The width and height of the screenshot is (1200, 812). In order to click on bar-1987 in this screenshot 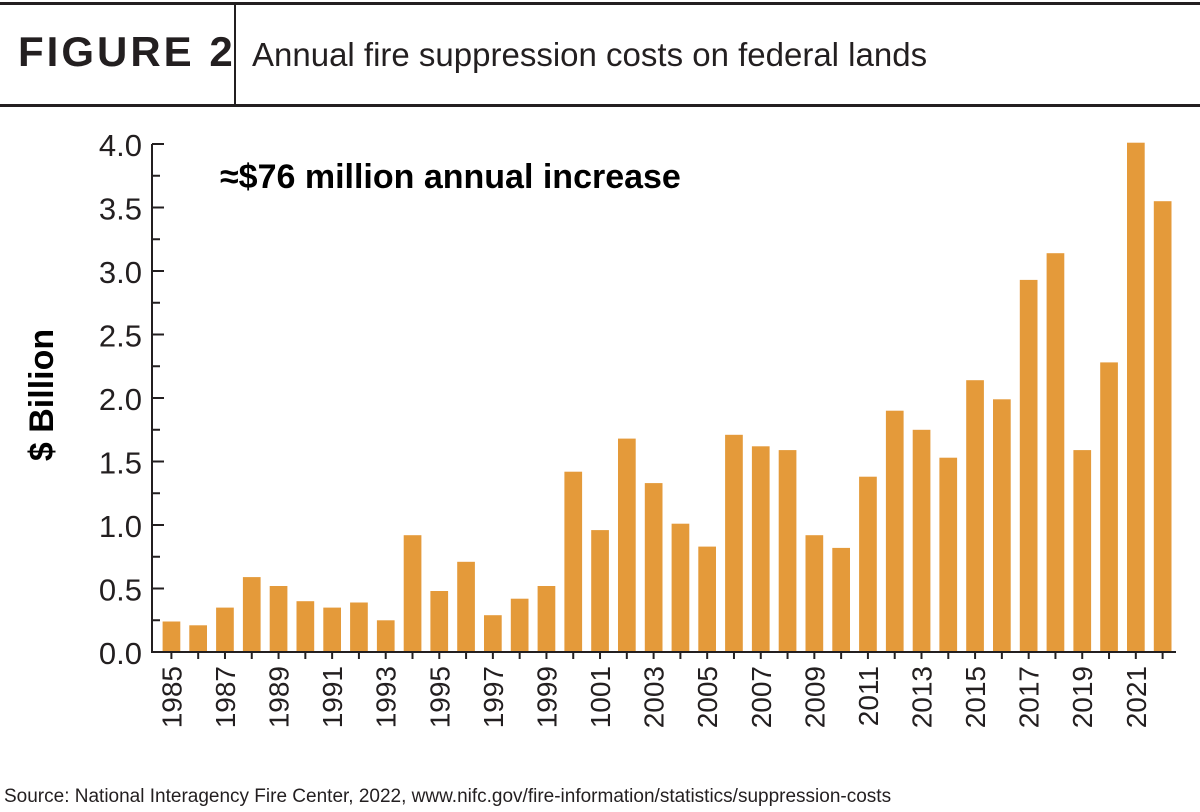, I will do `click(225, 629)`.